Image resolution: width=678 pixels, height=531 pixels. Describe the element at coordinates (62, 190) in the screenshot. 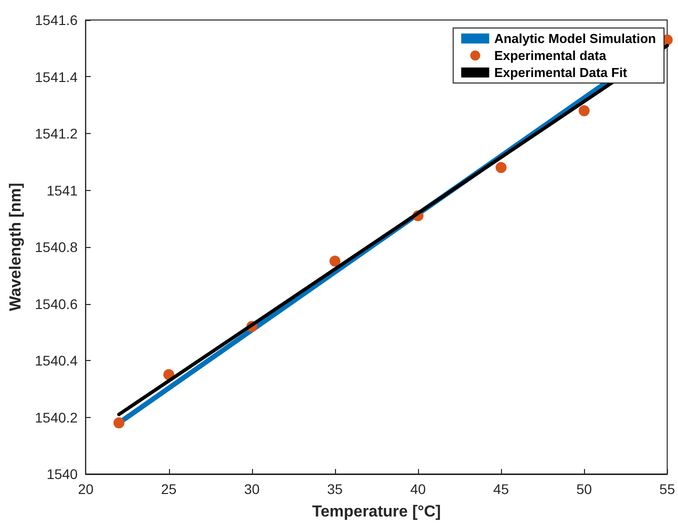

I see `y-tick-label: 1541` at that location.